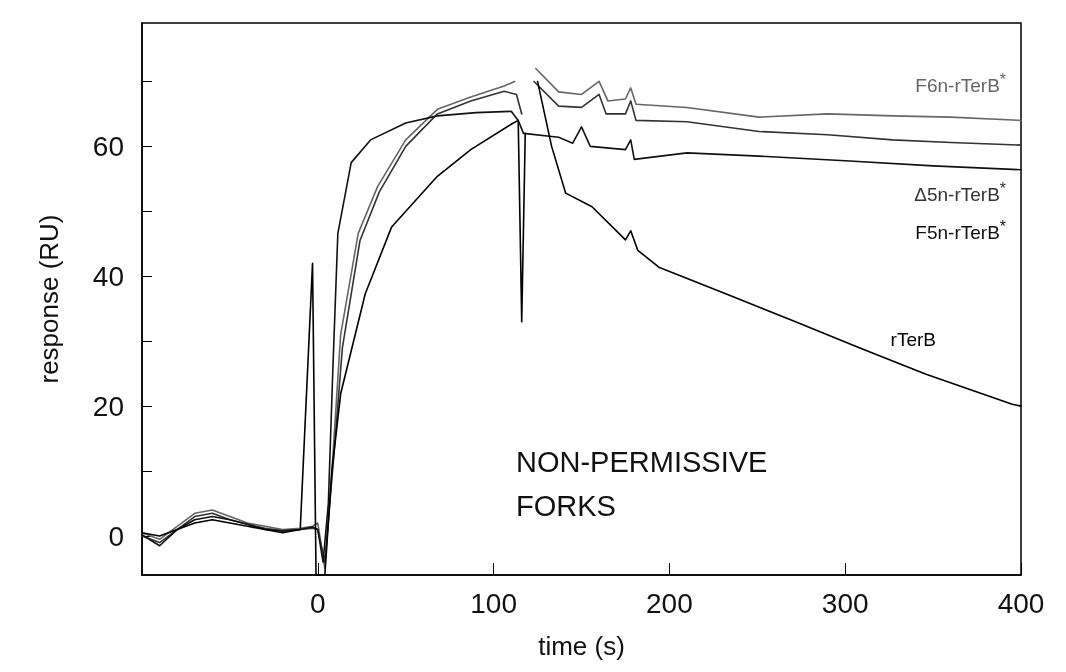 The width and height of the screenshot is (1066, 672). I want to click on x-tick-label: 400, so click(1021, 603).